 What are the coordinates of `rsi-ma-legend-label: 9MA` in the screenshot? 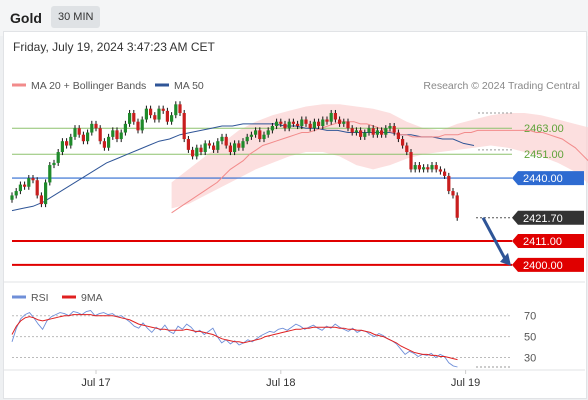 It's located at (92, 298).